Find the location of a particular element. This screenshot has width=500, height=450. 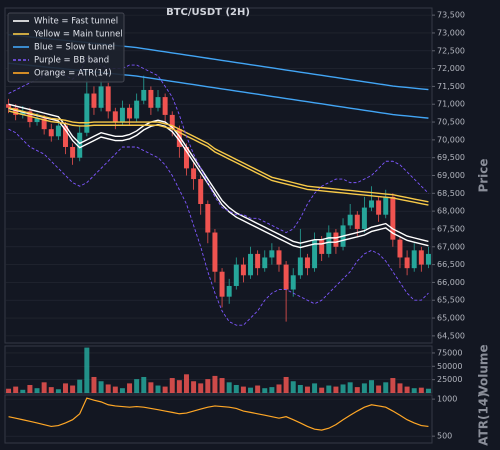

y-tick-label: 69,000 is located at coordinates (451, 175).